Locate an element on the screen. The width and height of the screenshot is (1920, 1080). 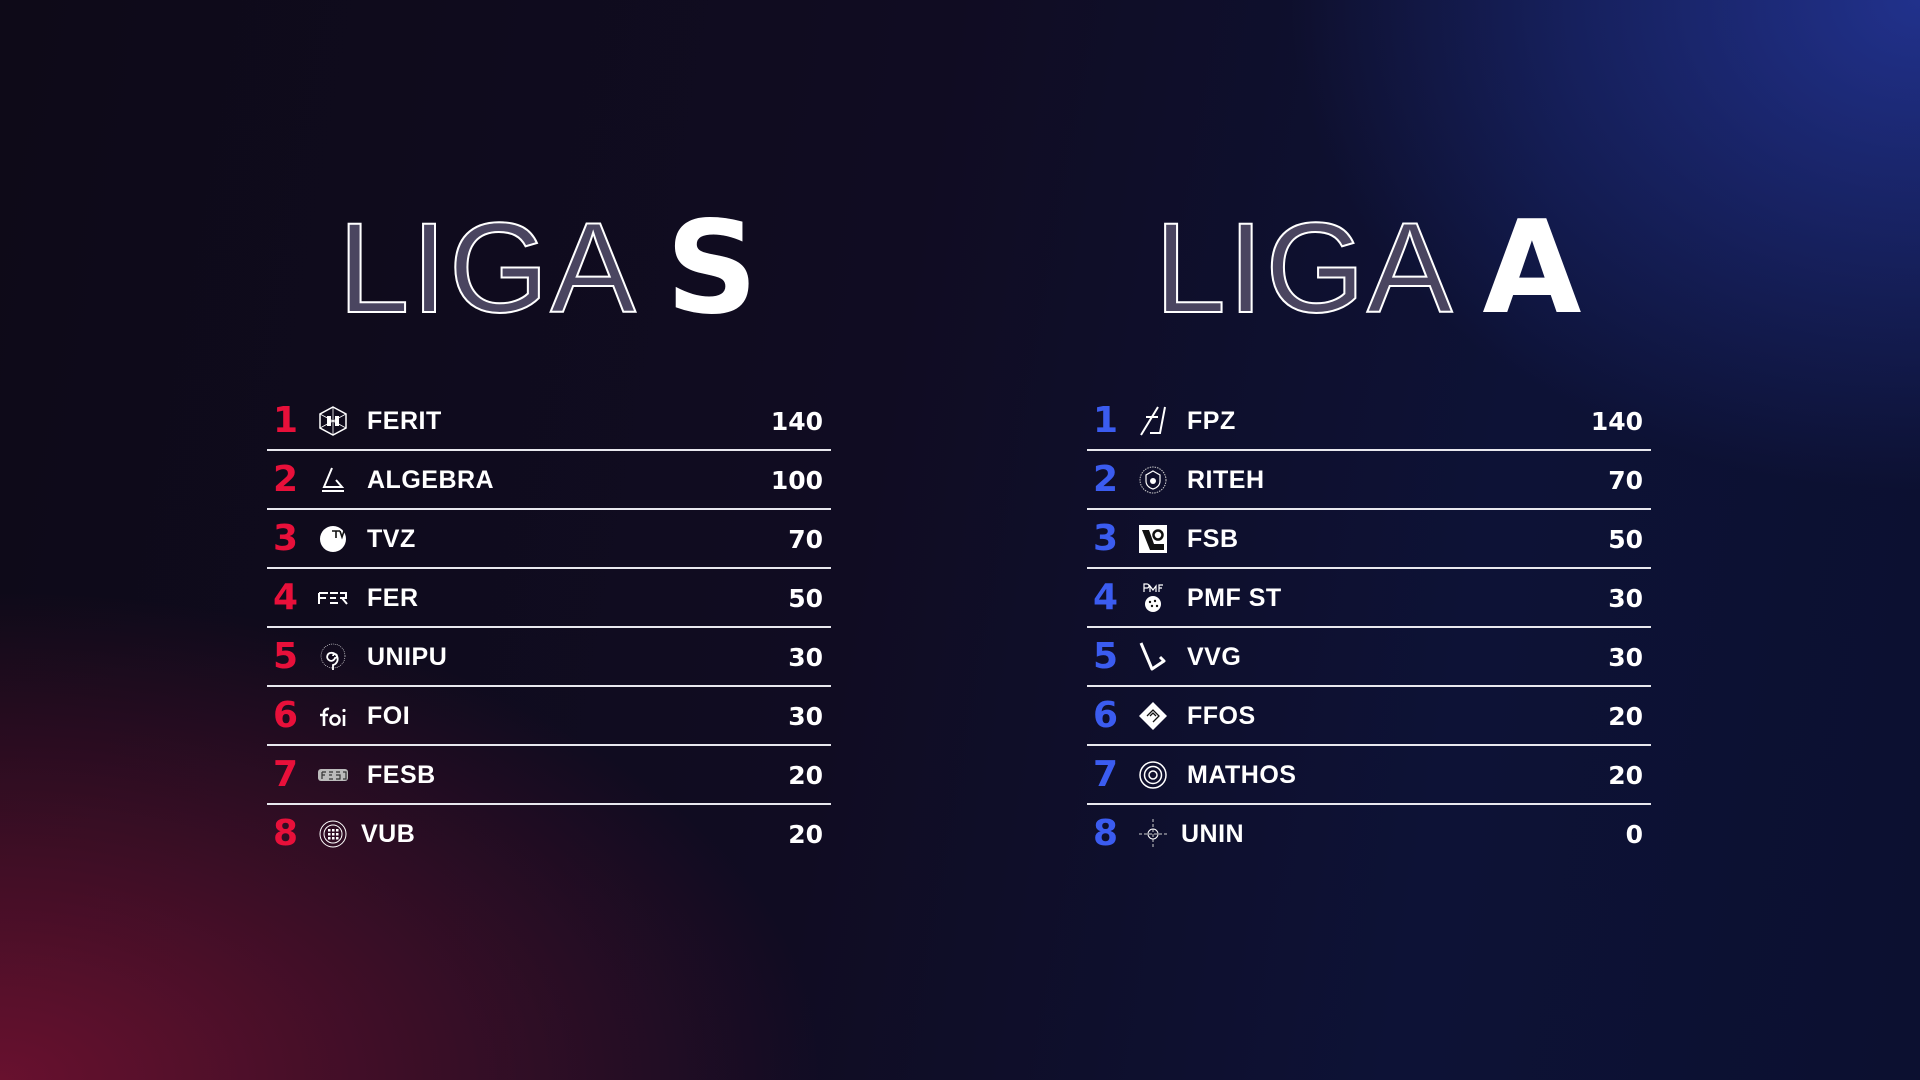
team-name: VVG is located at coordinates (1214, 657).